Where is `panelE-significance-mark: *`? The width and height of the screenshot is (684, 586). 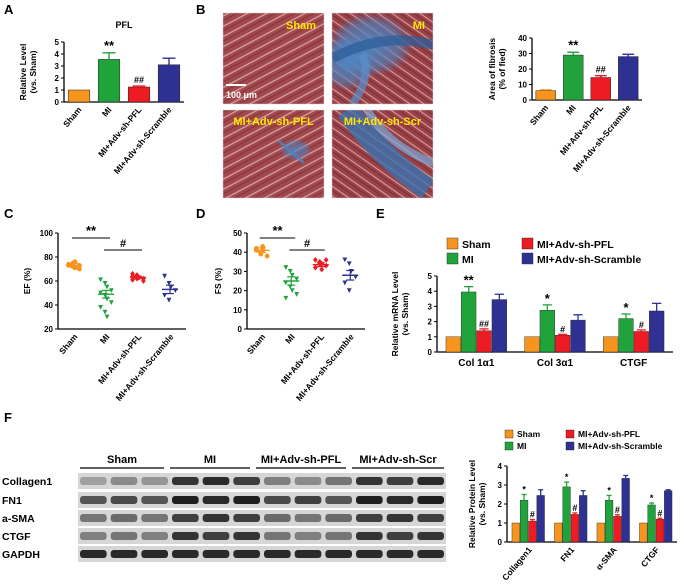 panelE-significance-mark: * is located at coordinates (626, 307).